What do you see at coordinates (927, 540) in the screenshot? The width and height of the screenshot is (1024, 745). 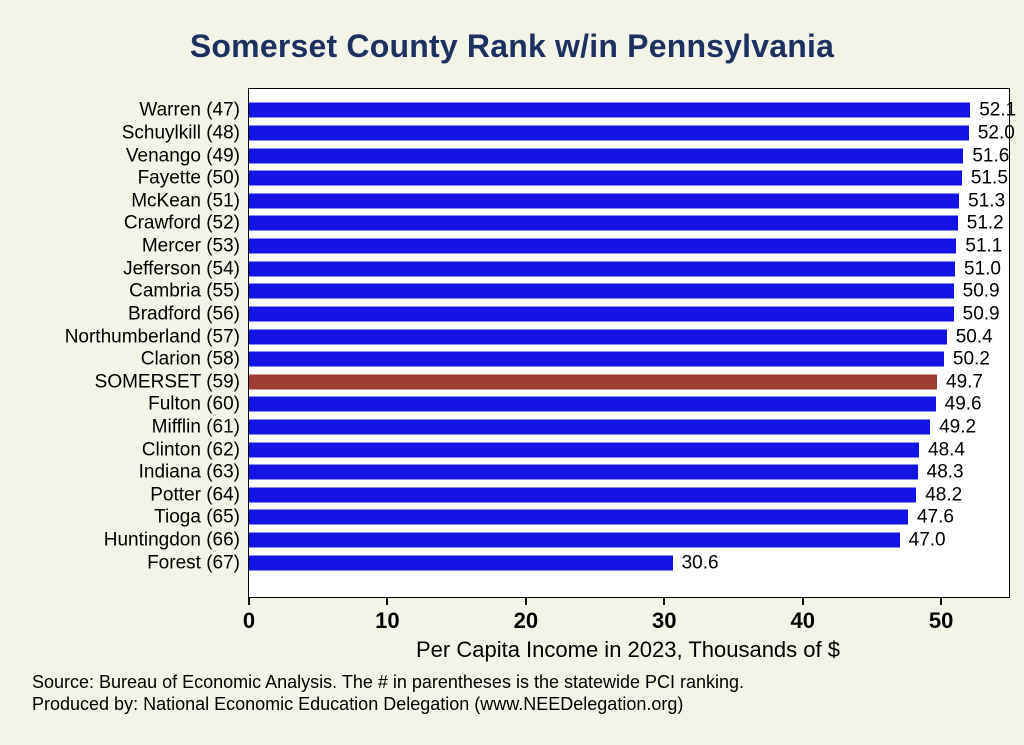 I see `bar-value-label: 47.0` at bounding box center [927, 540].